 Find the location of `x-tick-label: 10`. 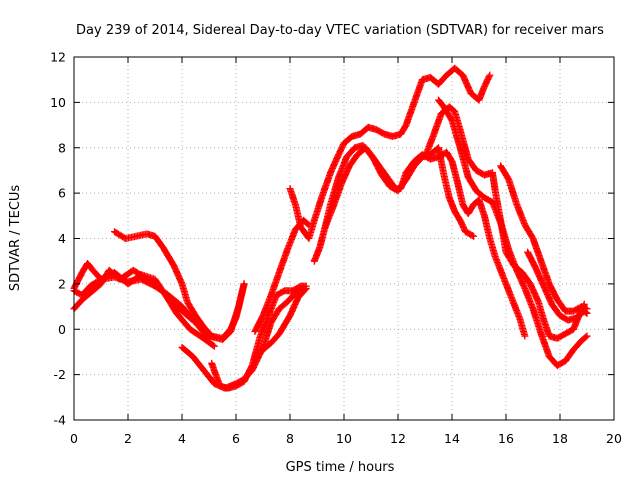

x-tick-label: 10 is located at coordinates (344, 438).